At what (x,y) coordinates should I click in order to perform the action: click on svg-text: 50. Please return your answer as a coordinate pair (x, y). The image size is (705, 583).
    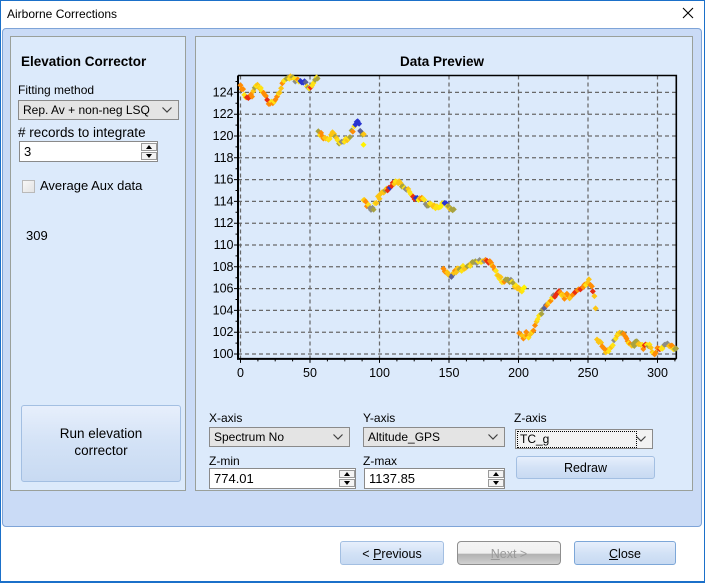
    Looking at the image, I should click on (310, 373).